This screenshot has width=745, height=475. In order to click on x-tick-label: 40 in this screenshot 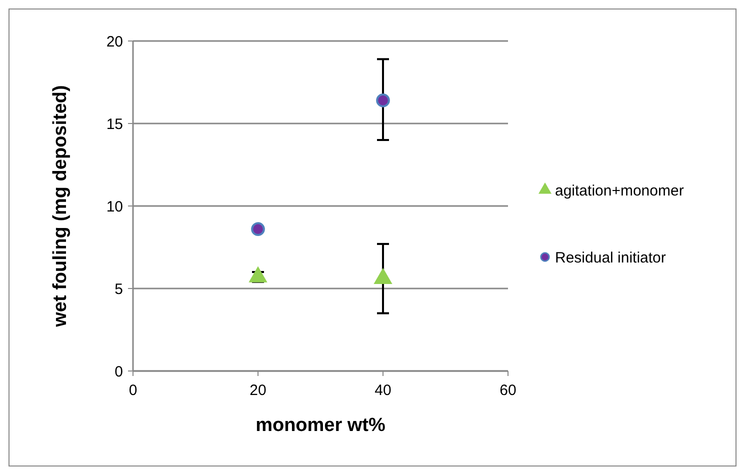, I will do `click(383, 390)`.